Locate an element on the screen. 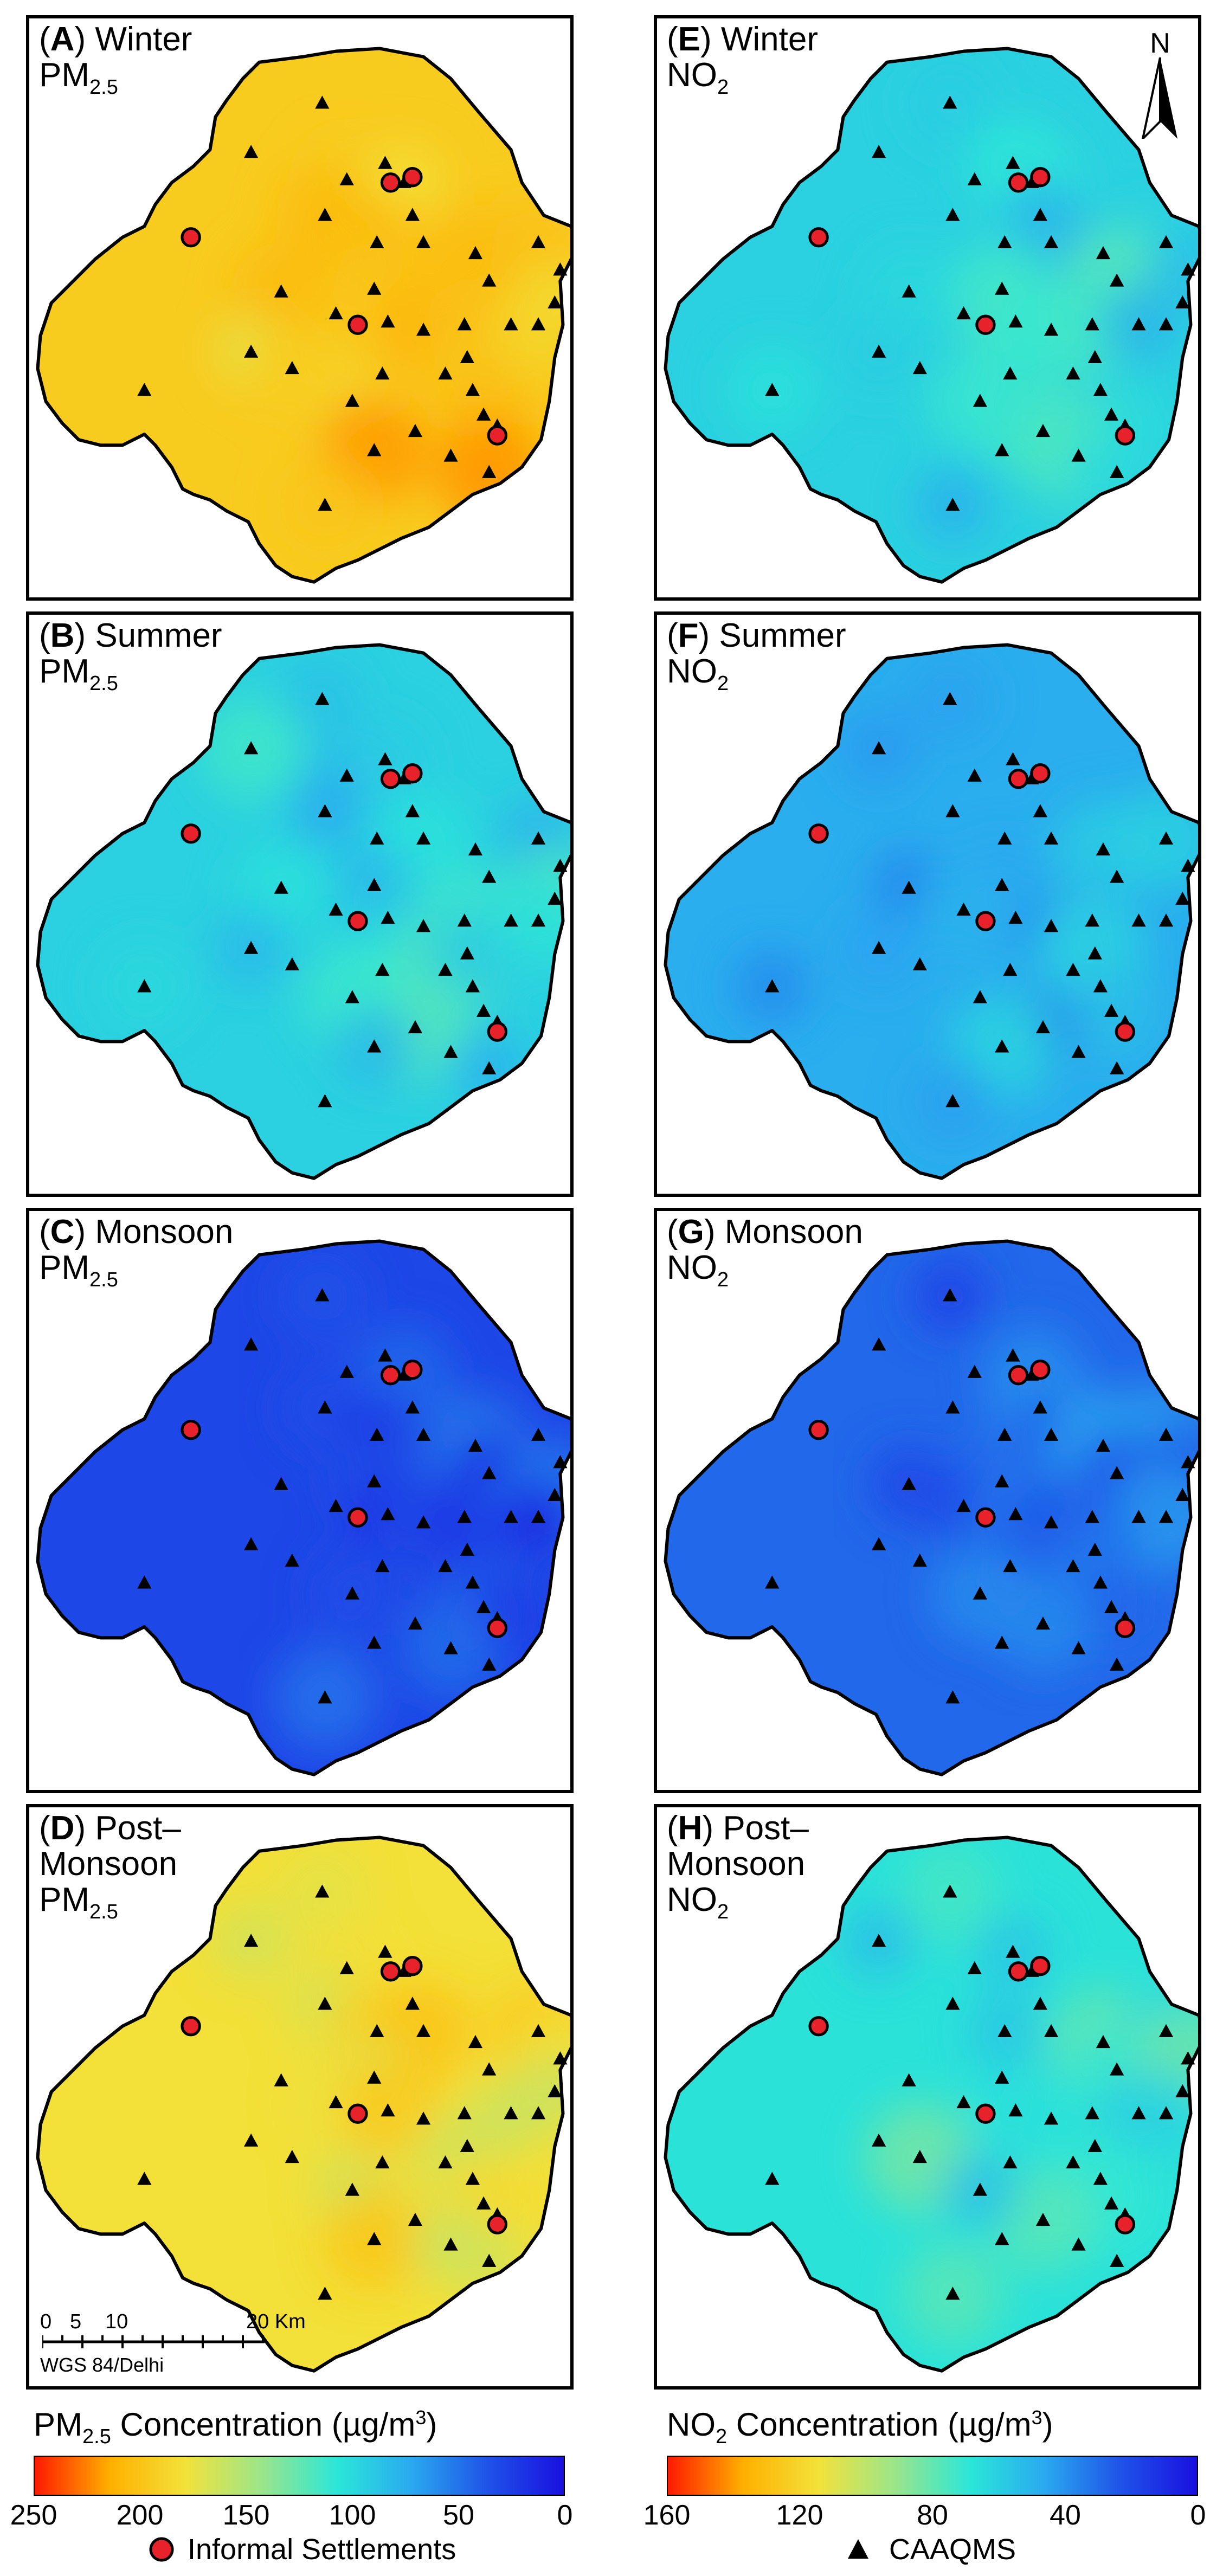 This screenshot has height=2576, width=1223. map-panel-h: (H) Post– Monsoon NO2 is located at coordinates (927, 2097).